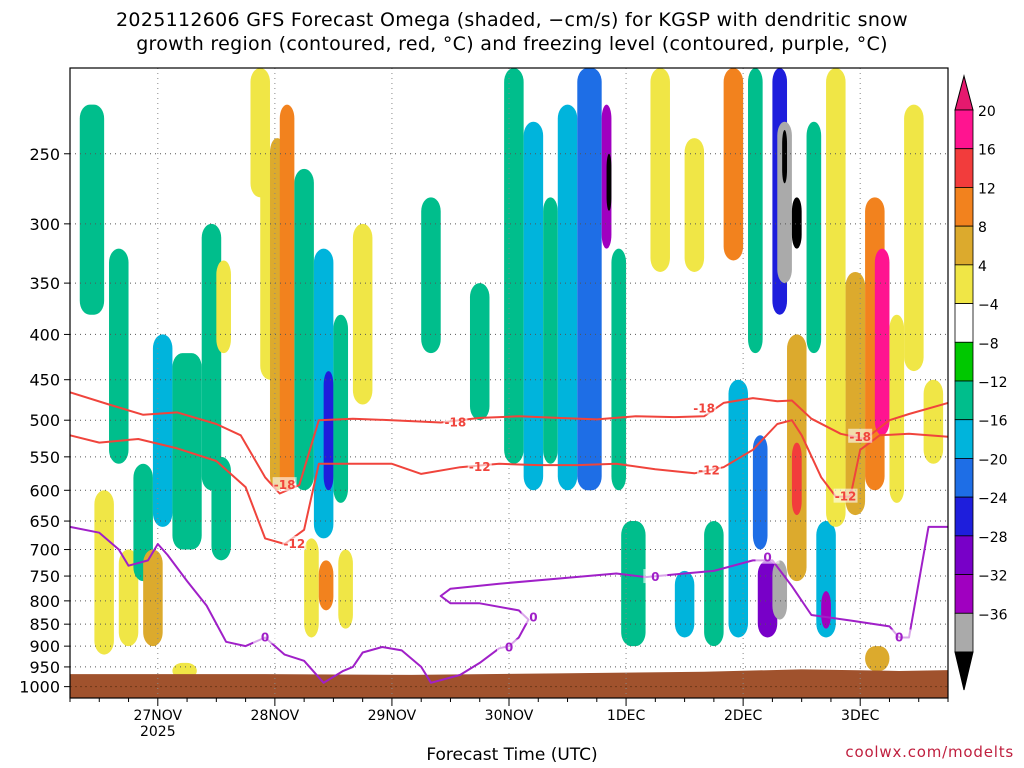 The image size is (1024, 768). Describe the element at coordinates (993, 615) in the screenshot. I see `colorbar-label: −36` at that location.